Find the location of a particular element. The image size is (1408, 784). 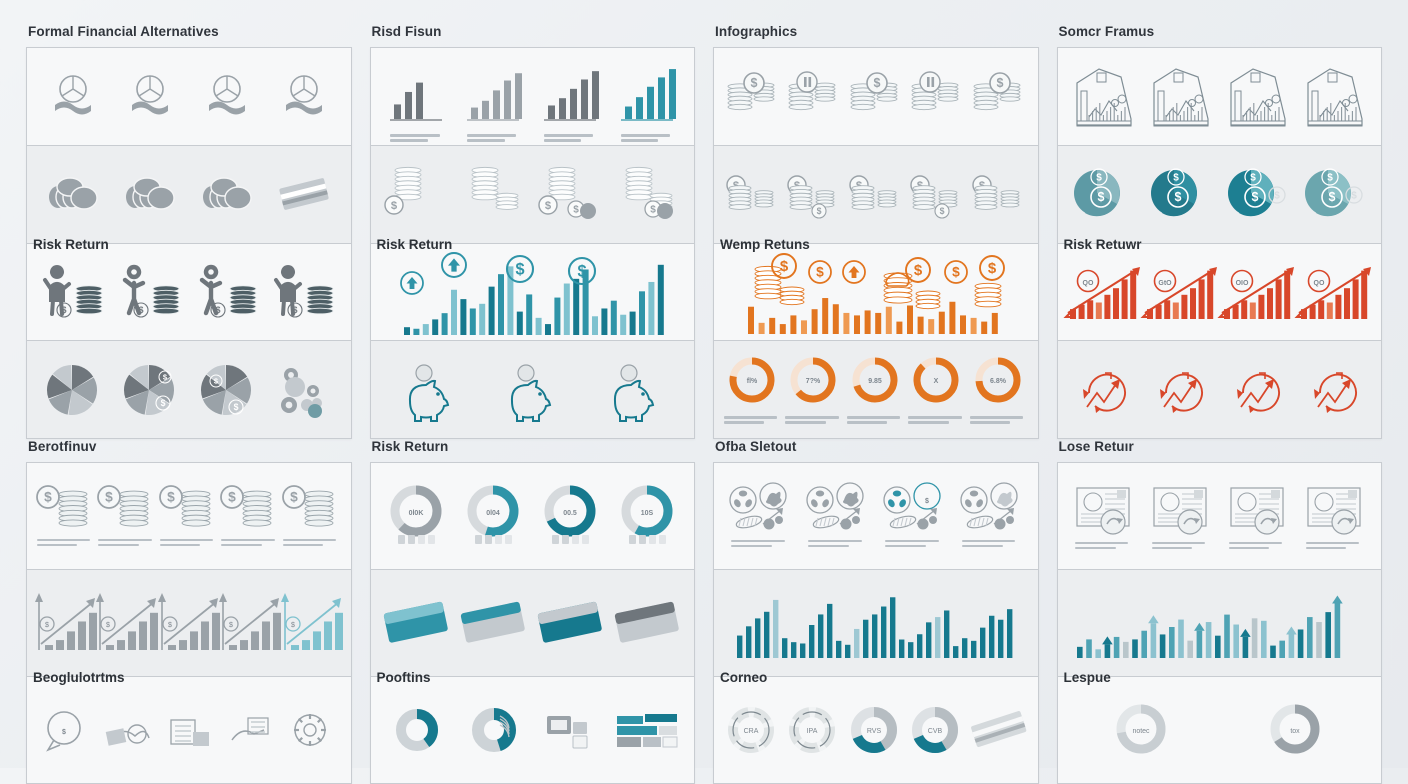

row-teal-histogram-row: Corneo is located at coordinates (876, 627).